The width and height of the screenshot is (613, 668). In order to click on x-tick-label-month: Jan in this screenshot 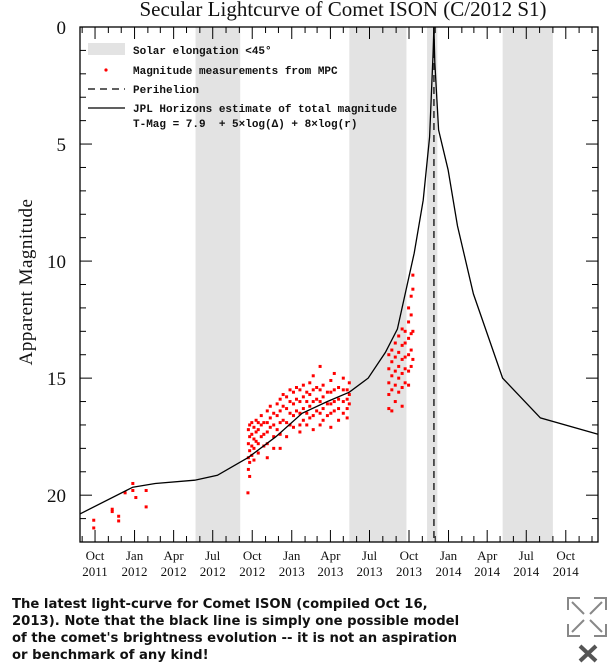, I will do `click(449, 555)`.